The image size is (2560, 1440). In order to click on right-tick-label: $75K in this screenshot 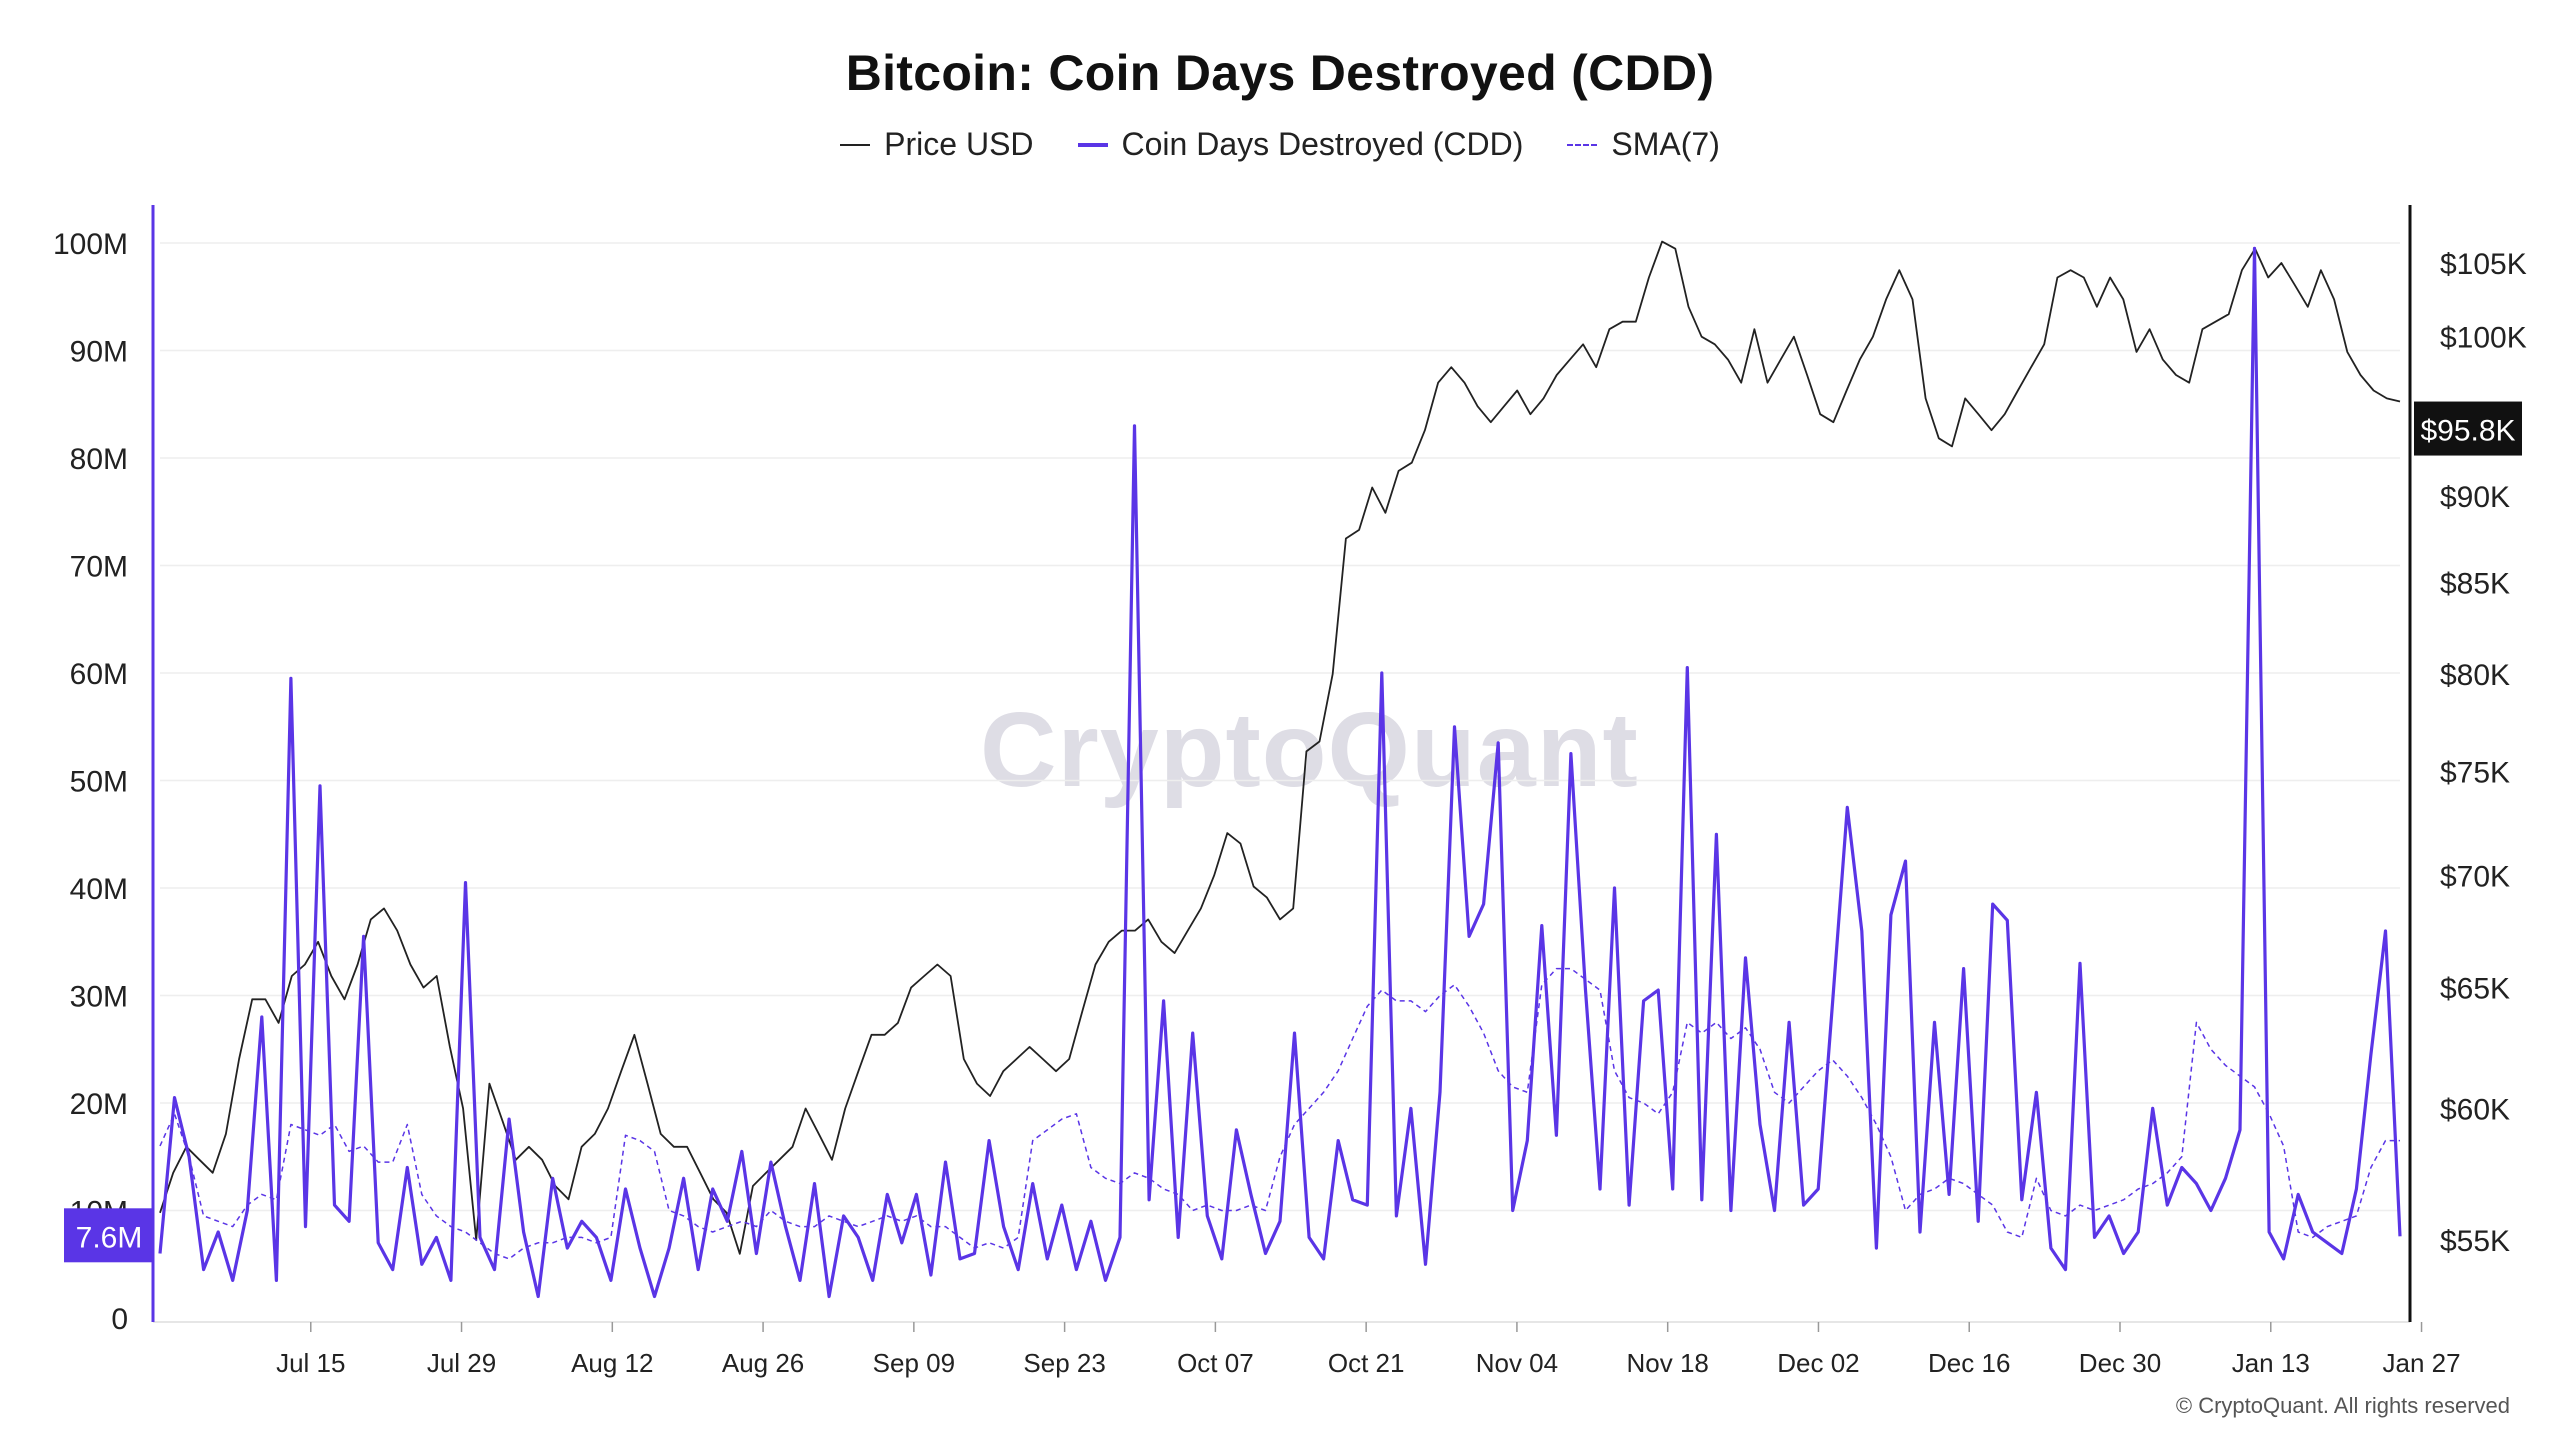, I will do `click(2475, 772)`.